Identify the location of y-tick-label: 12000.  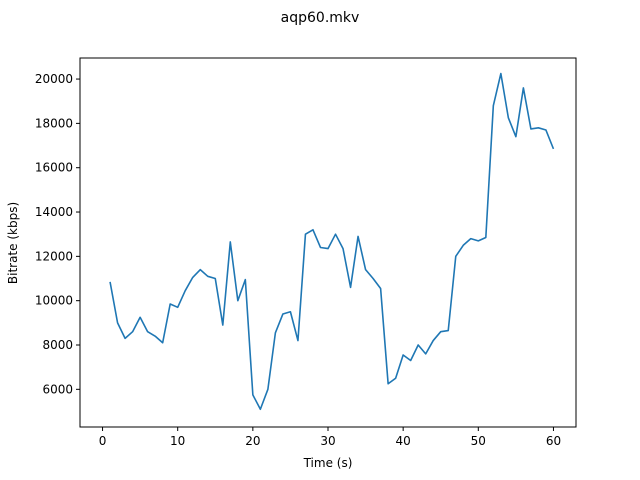
(54, 256).